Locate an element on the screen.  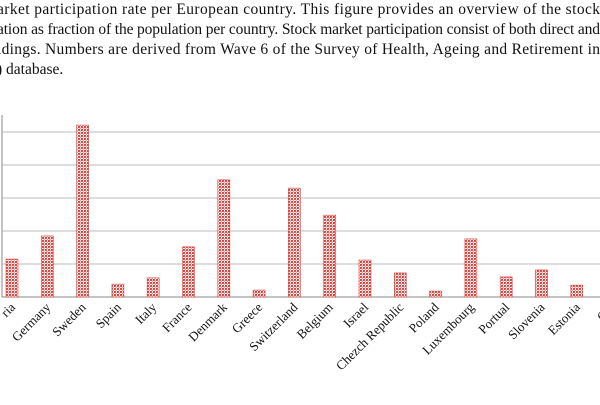
x-tick-label: Germany is located at coordinates (31, 321).